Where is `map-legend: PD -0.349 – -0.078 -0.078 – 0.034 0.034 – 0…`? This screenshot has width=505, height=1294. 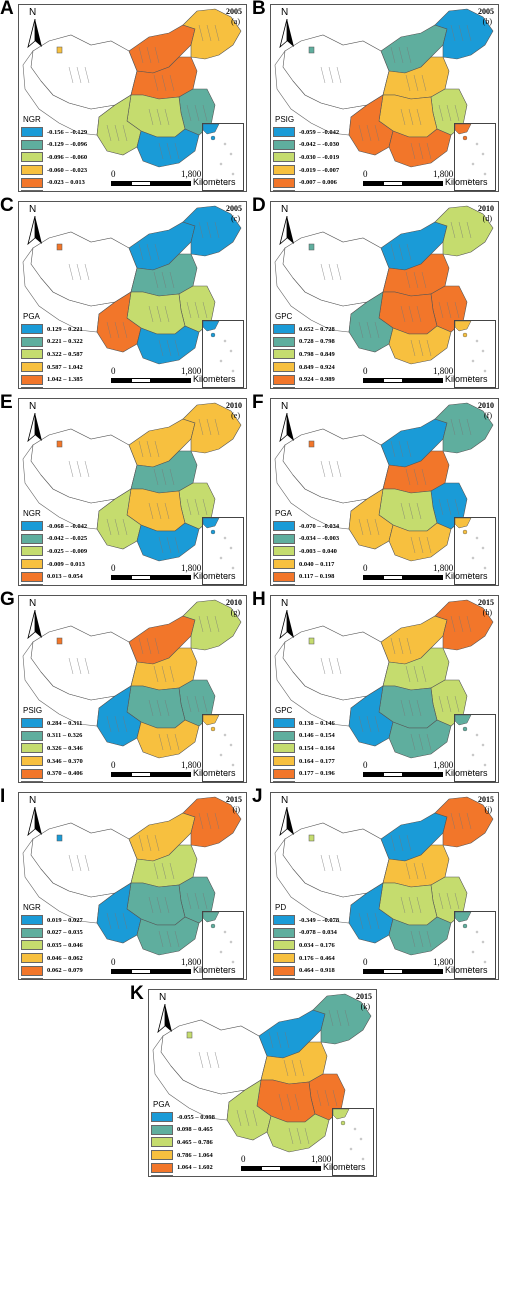 map-legend: PD -0.349 – -0.078 -0.078 – 0.034 0.034 – 0… is located at coordinates (319, 941).